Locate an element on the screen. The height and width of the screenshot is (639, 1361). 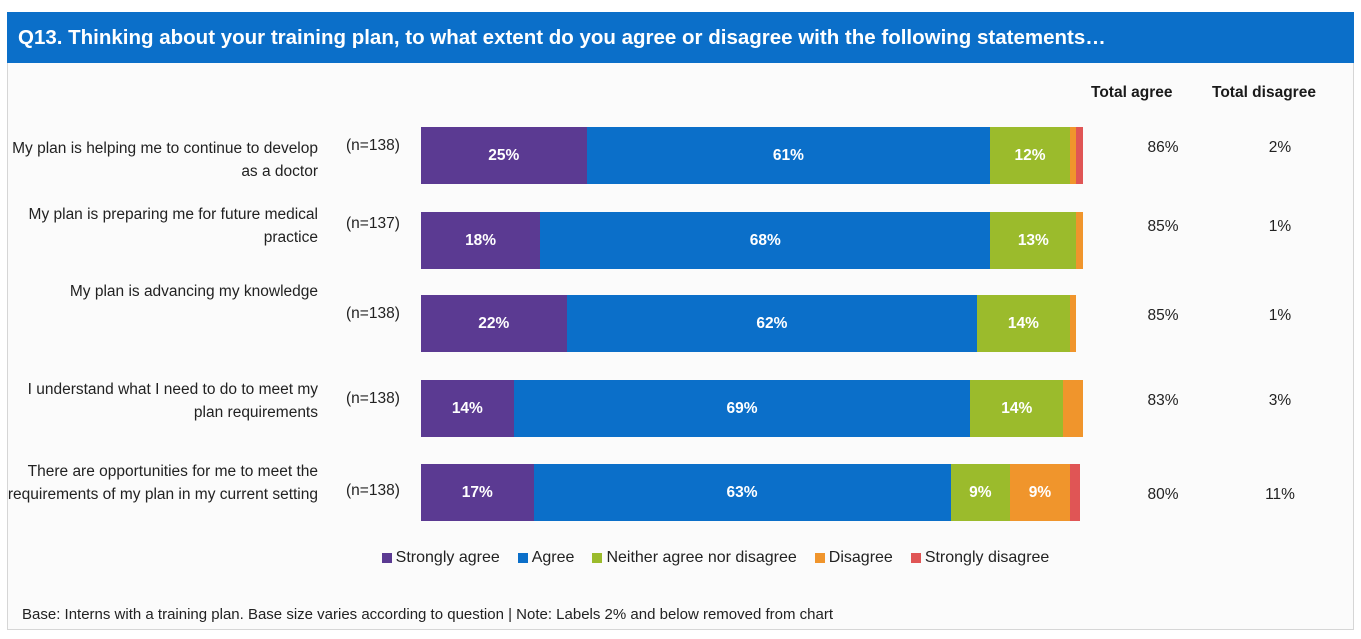
legend-item: Neither agree nor disagree is located at coordinates (694, 558).